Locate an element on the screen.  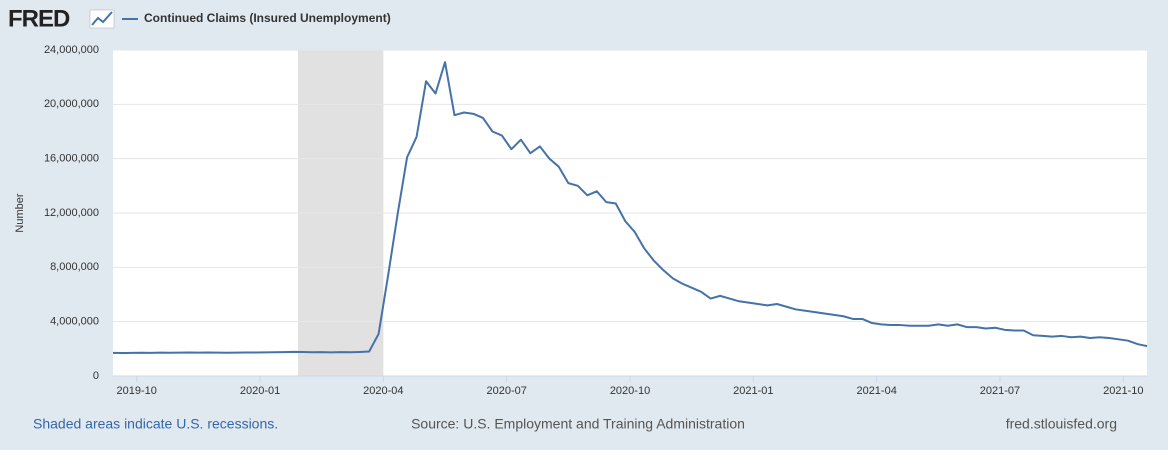
y-tick-label: 4,000,000 is located at coordinates (74, 322).